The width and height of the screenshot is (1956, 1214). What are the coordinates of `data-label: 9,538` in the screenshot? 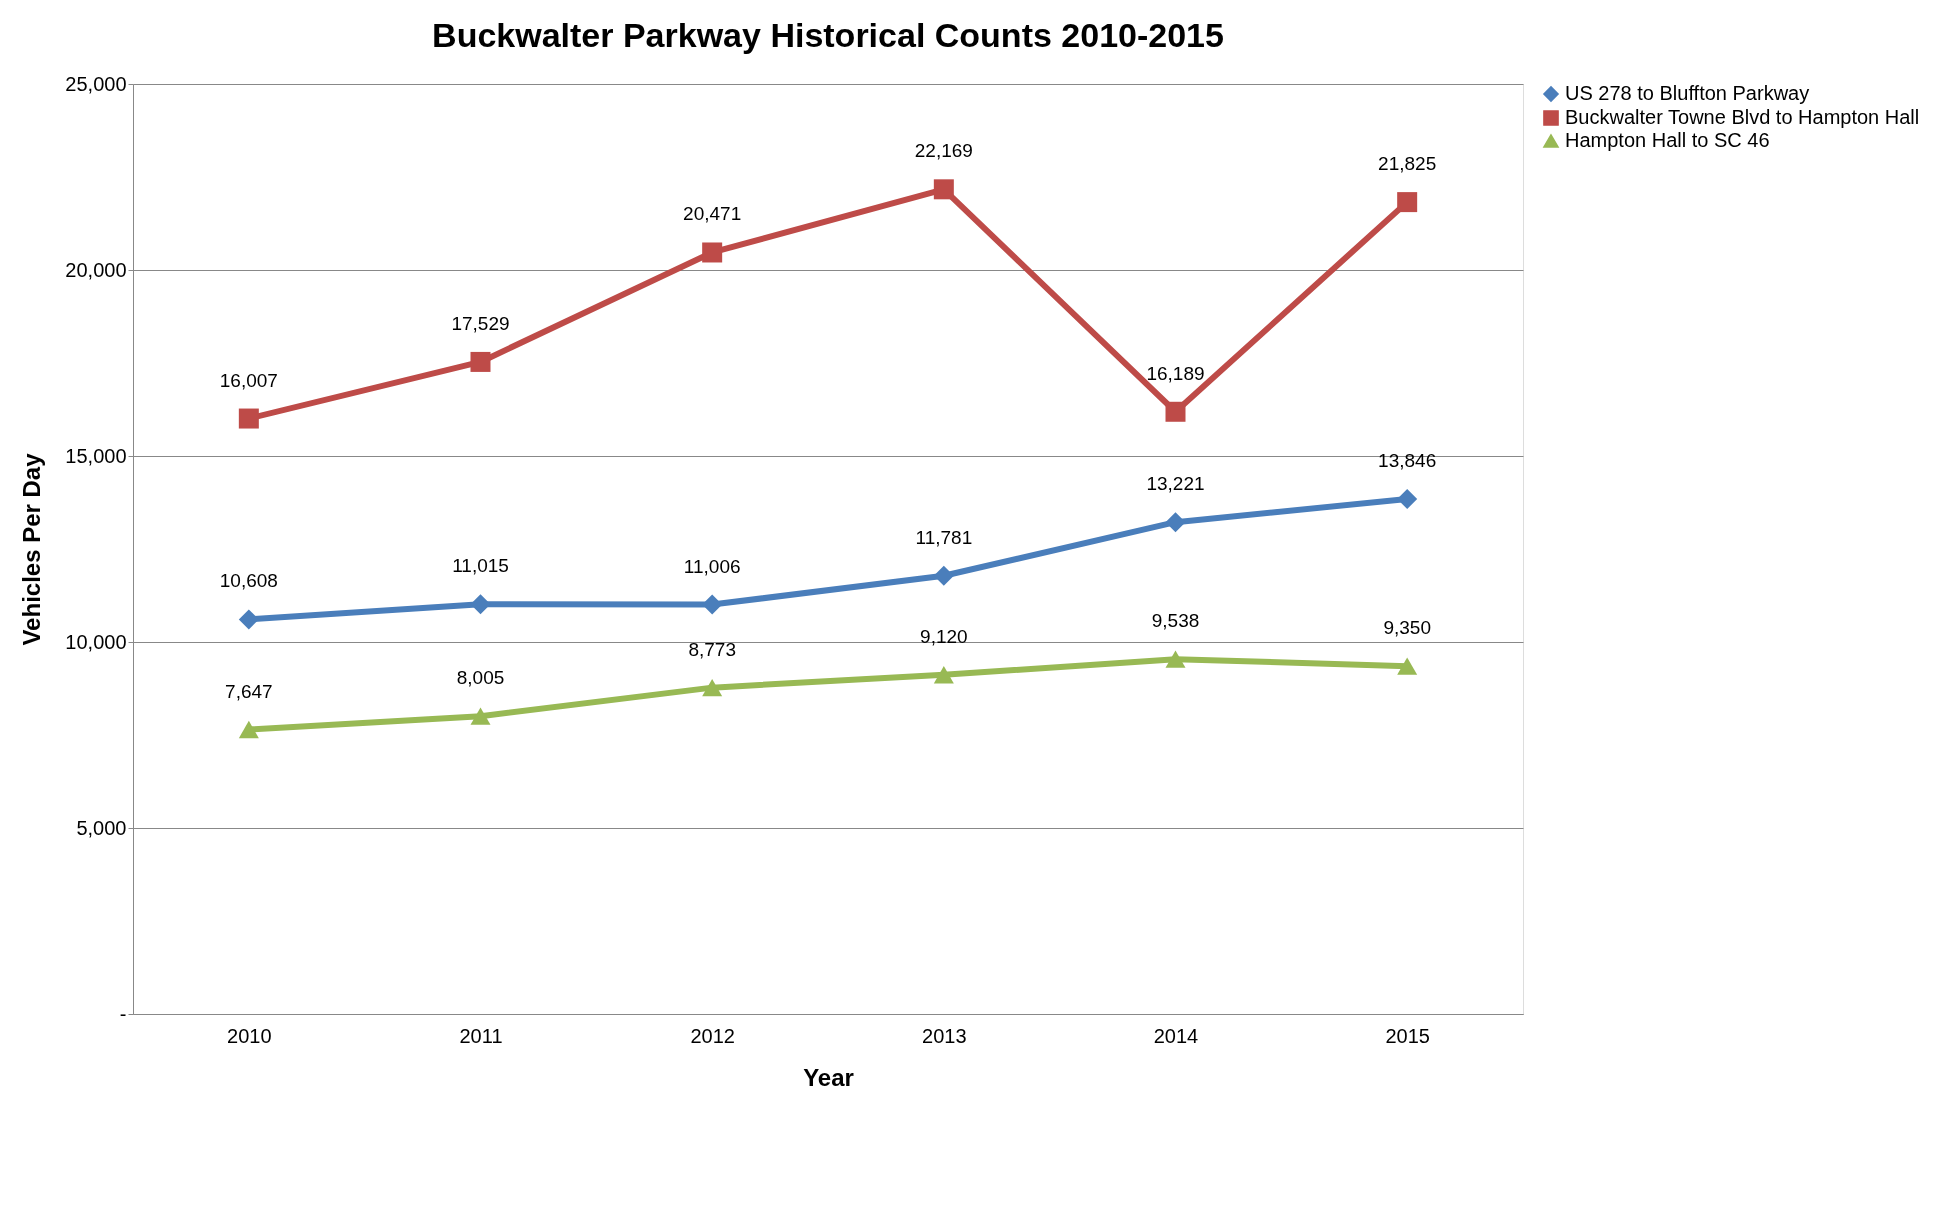 It's located at (1175, 621).